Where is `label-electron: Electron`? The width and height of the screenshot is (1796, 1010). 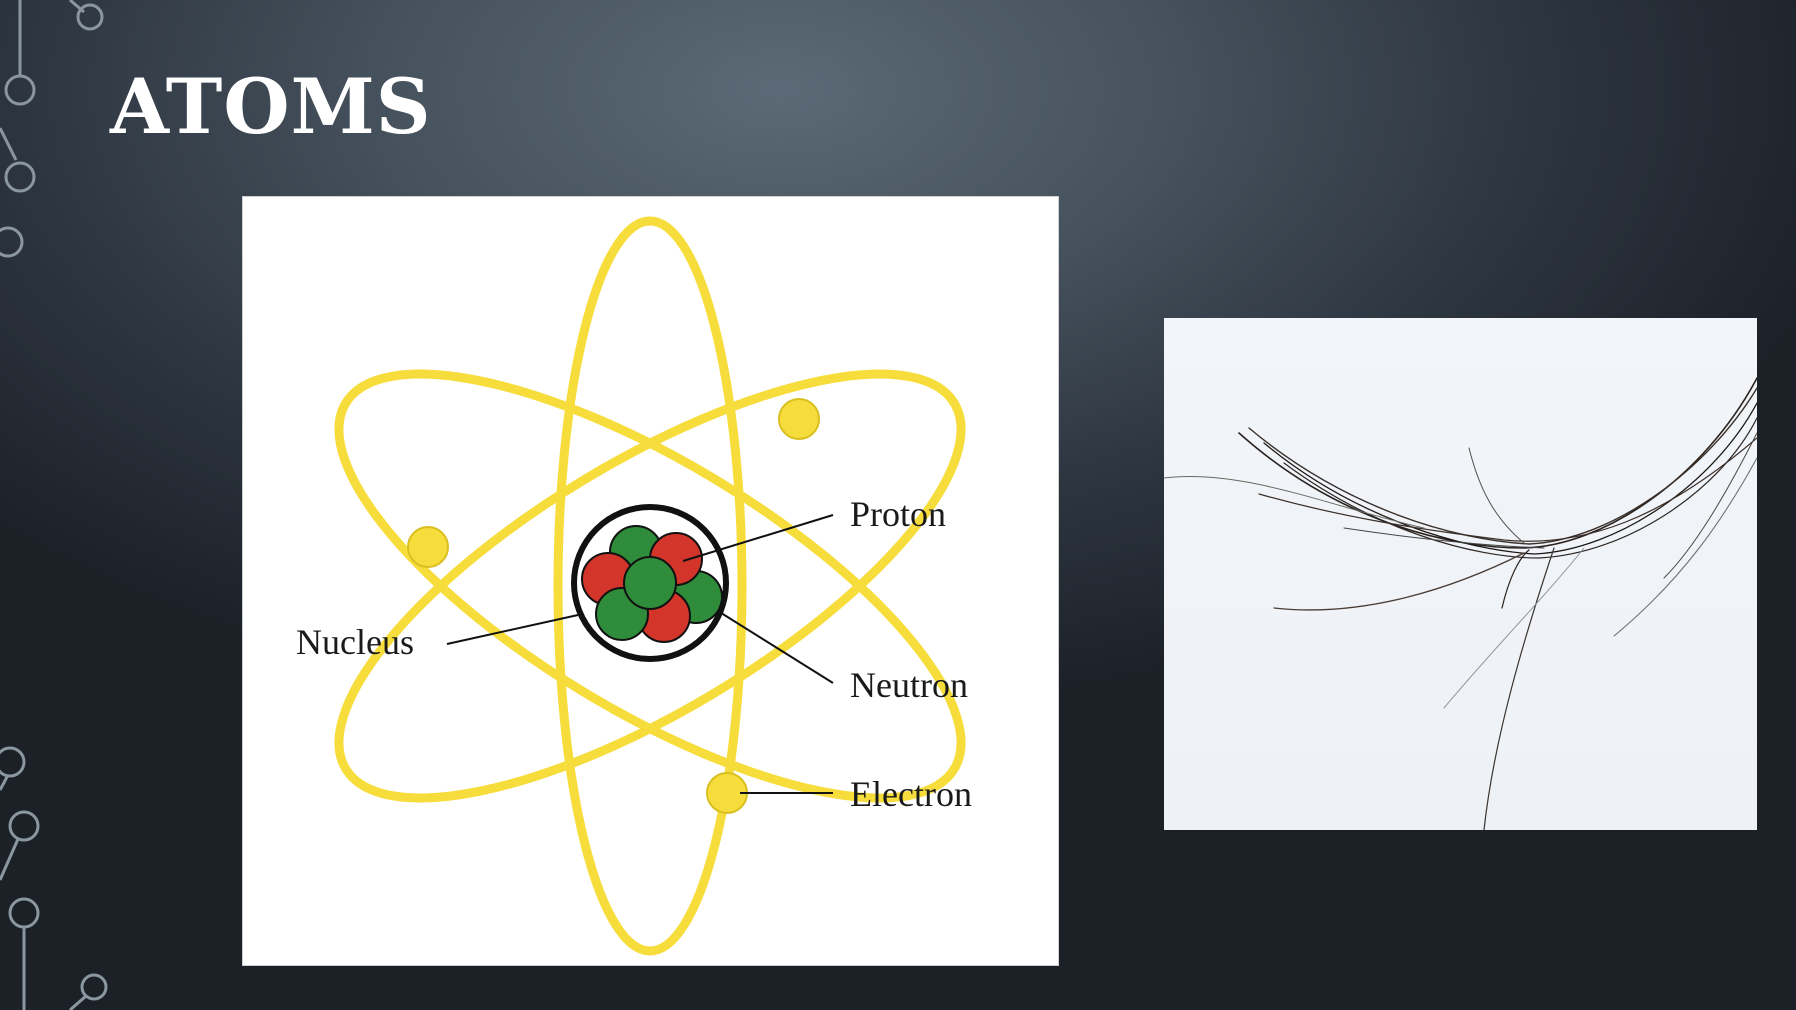
label-electron: Electron is located at coordinates (911, 794).